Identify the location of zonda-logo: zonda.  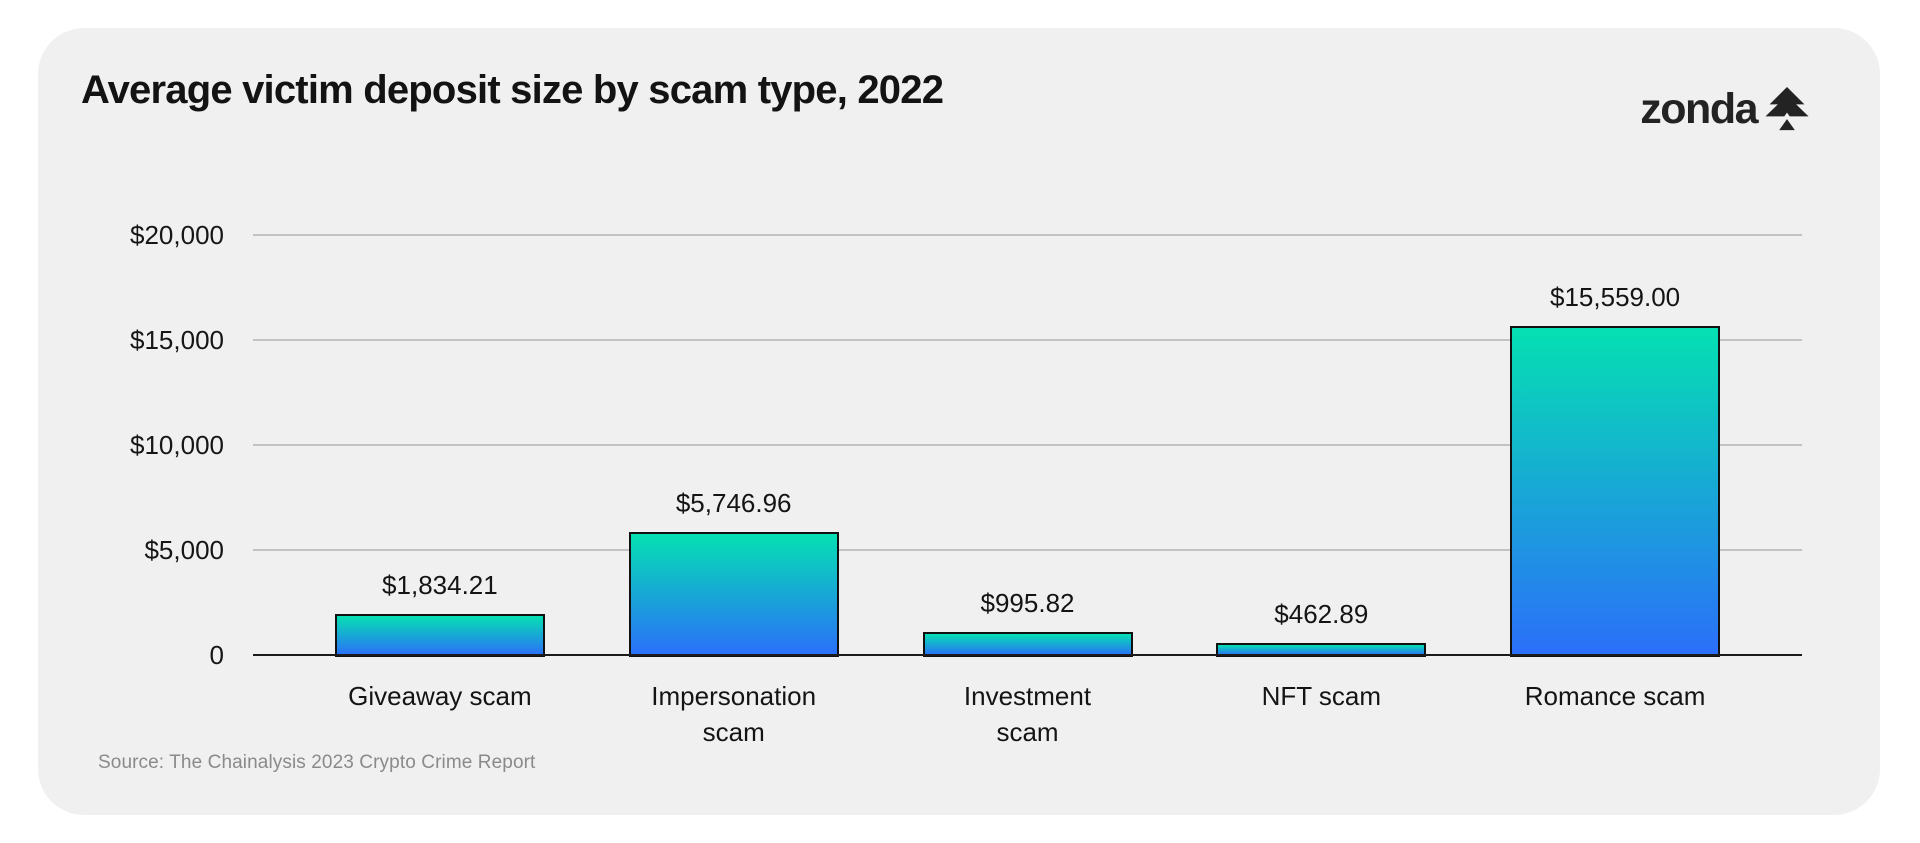
(1725, 109).